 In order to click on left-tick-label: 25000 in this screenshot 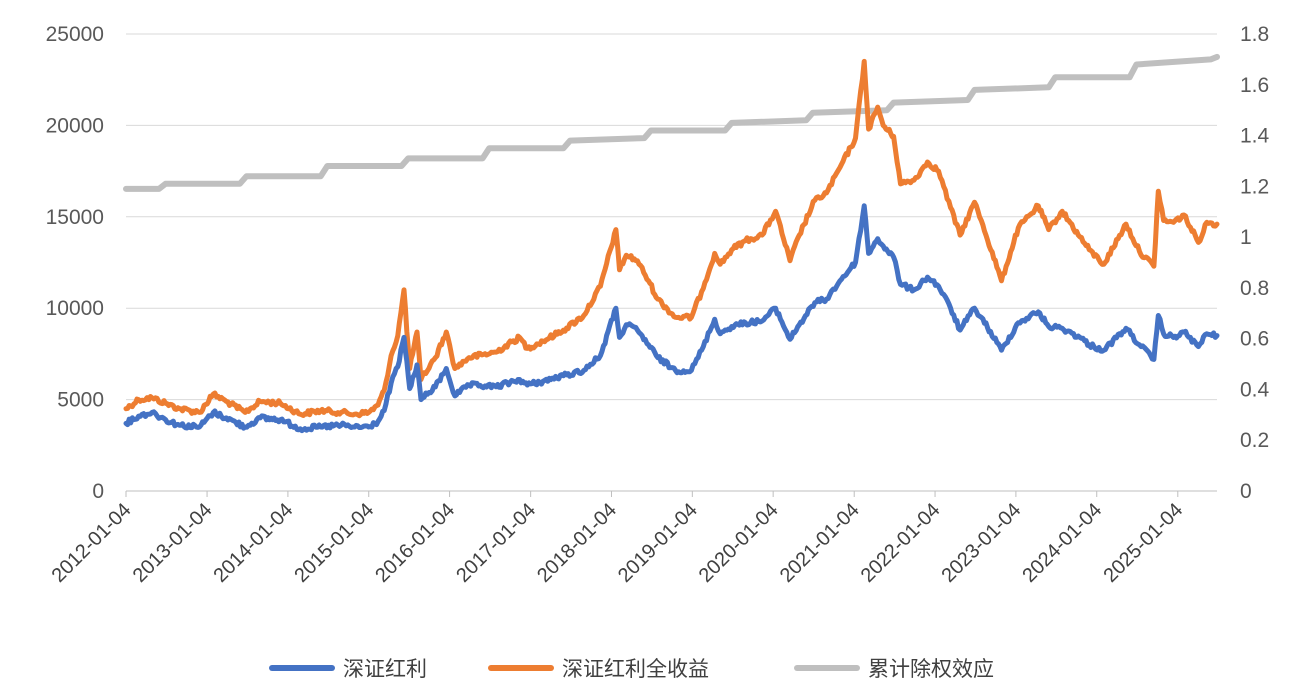, I will do `click(75, 34)`.